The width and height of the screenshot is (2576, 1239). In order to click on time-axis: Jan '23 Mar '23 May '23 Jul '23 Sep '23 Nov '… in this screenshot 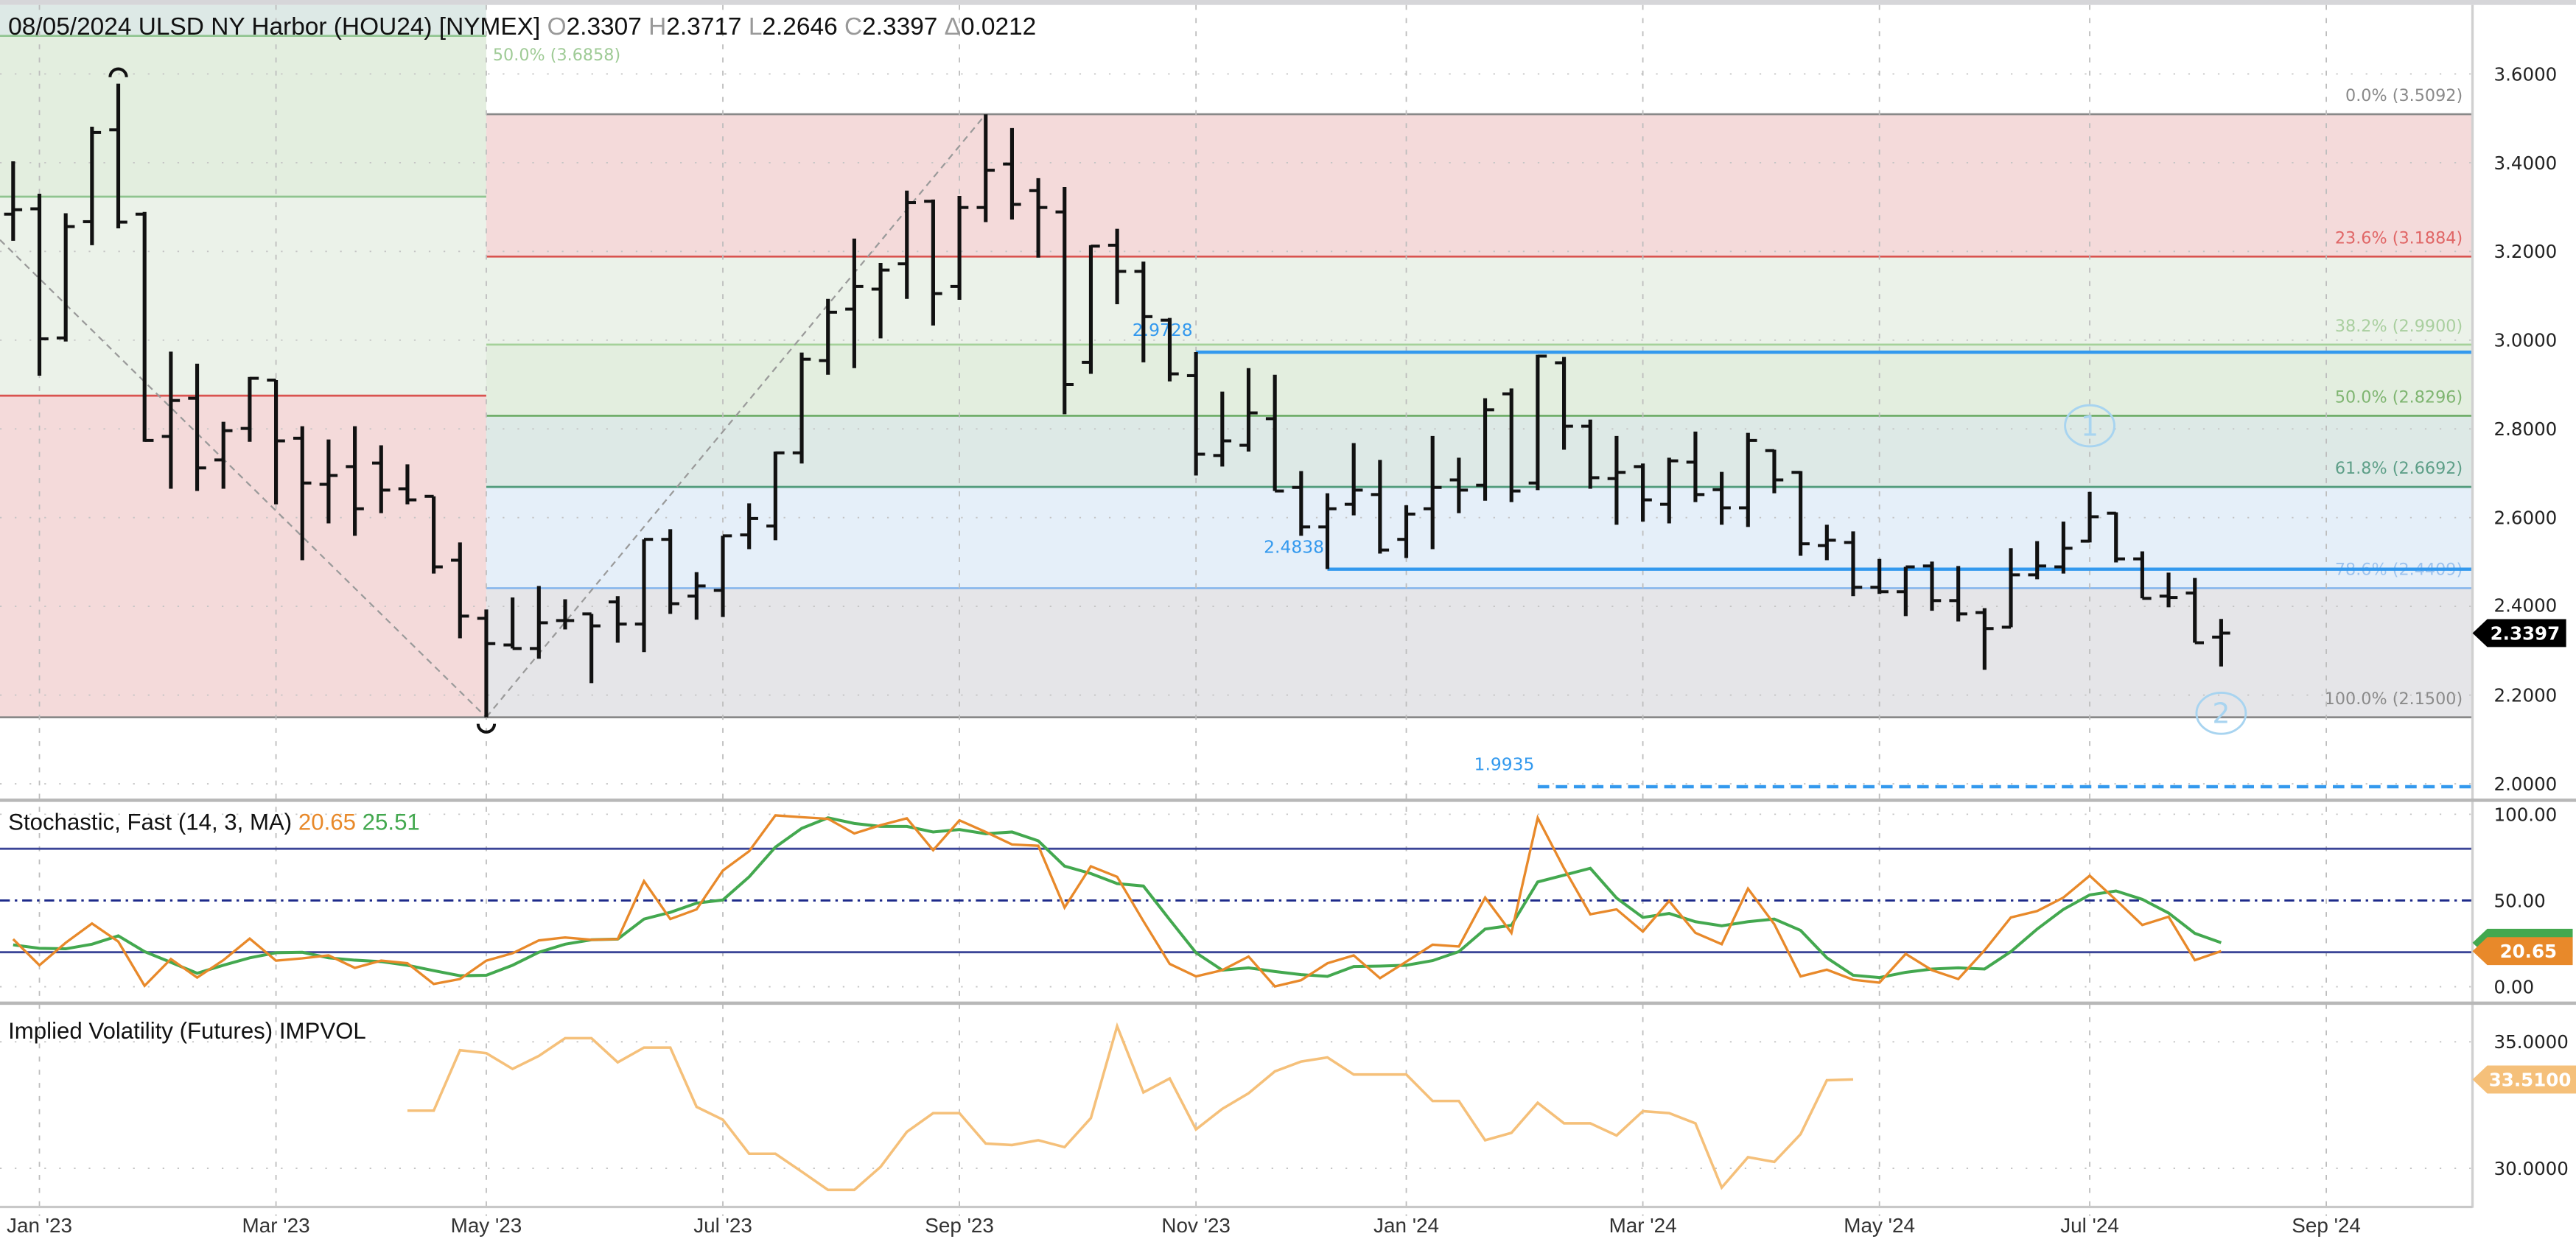, I will do `click(1184, 1225)`.